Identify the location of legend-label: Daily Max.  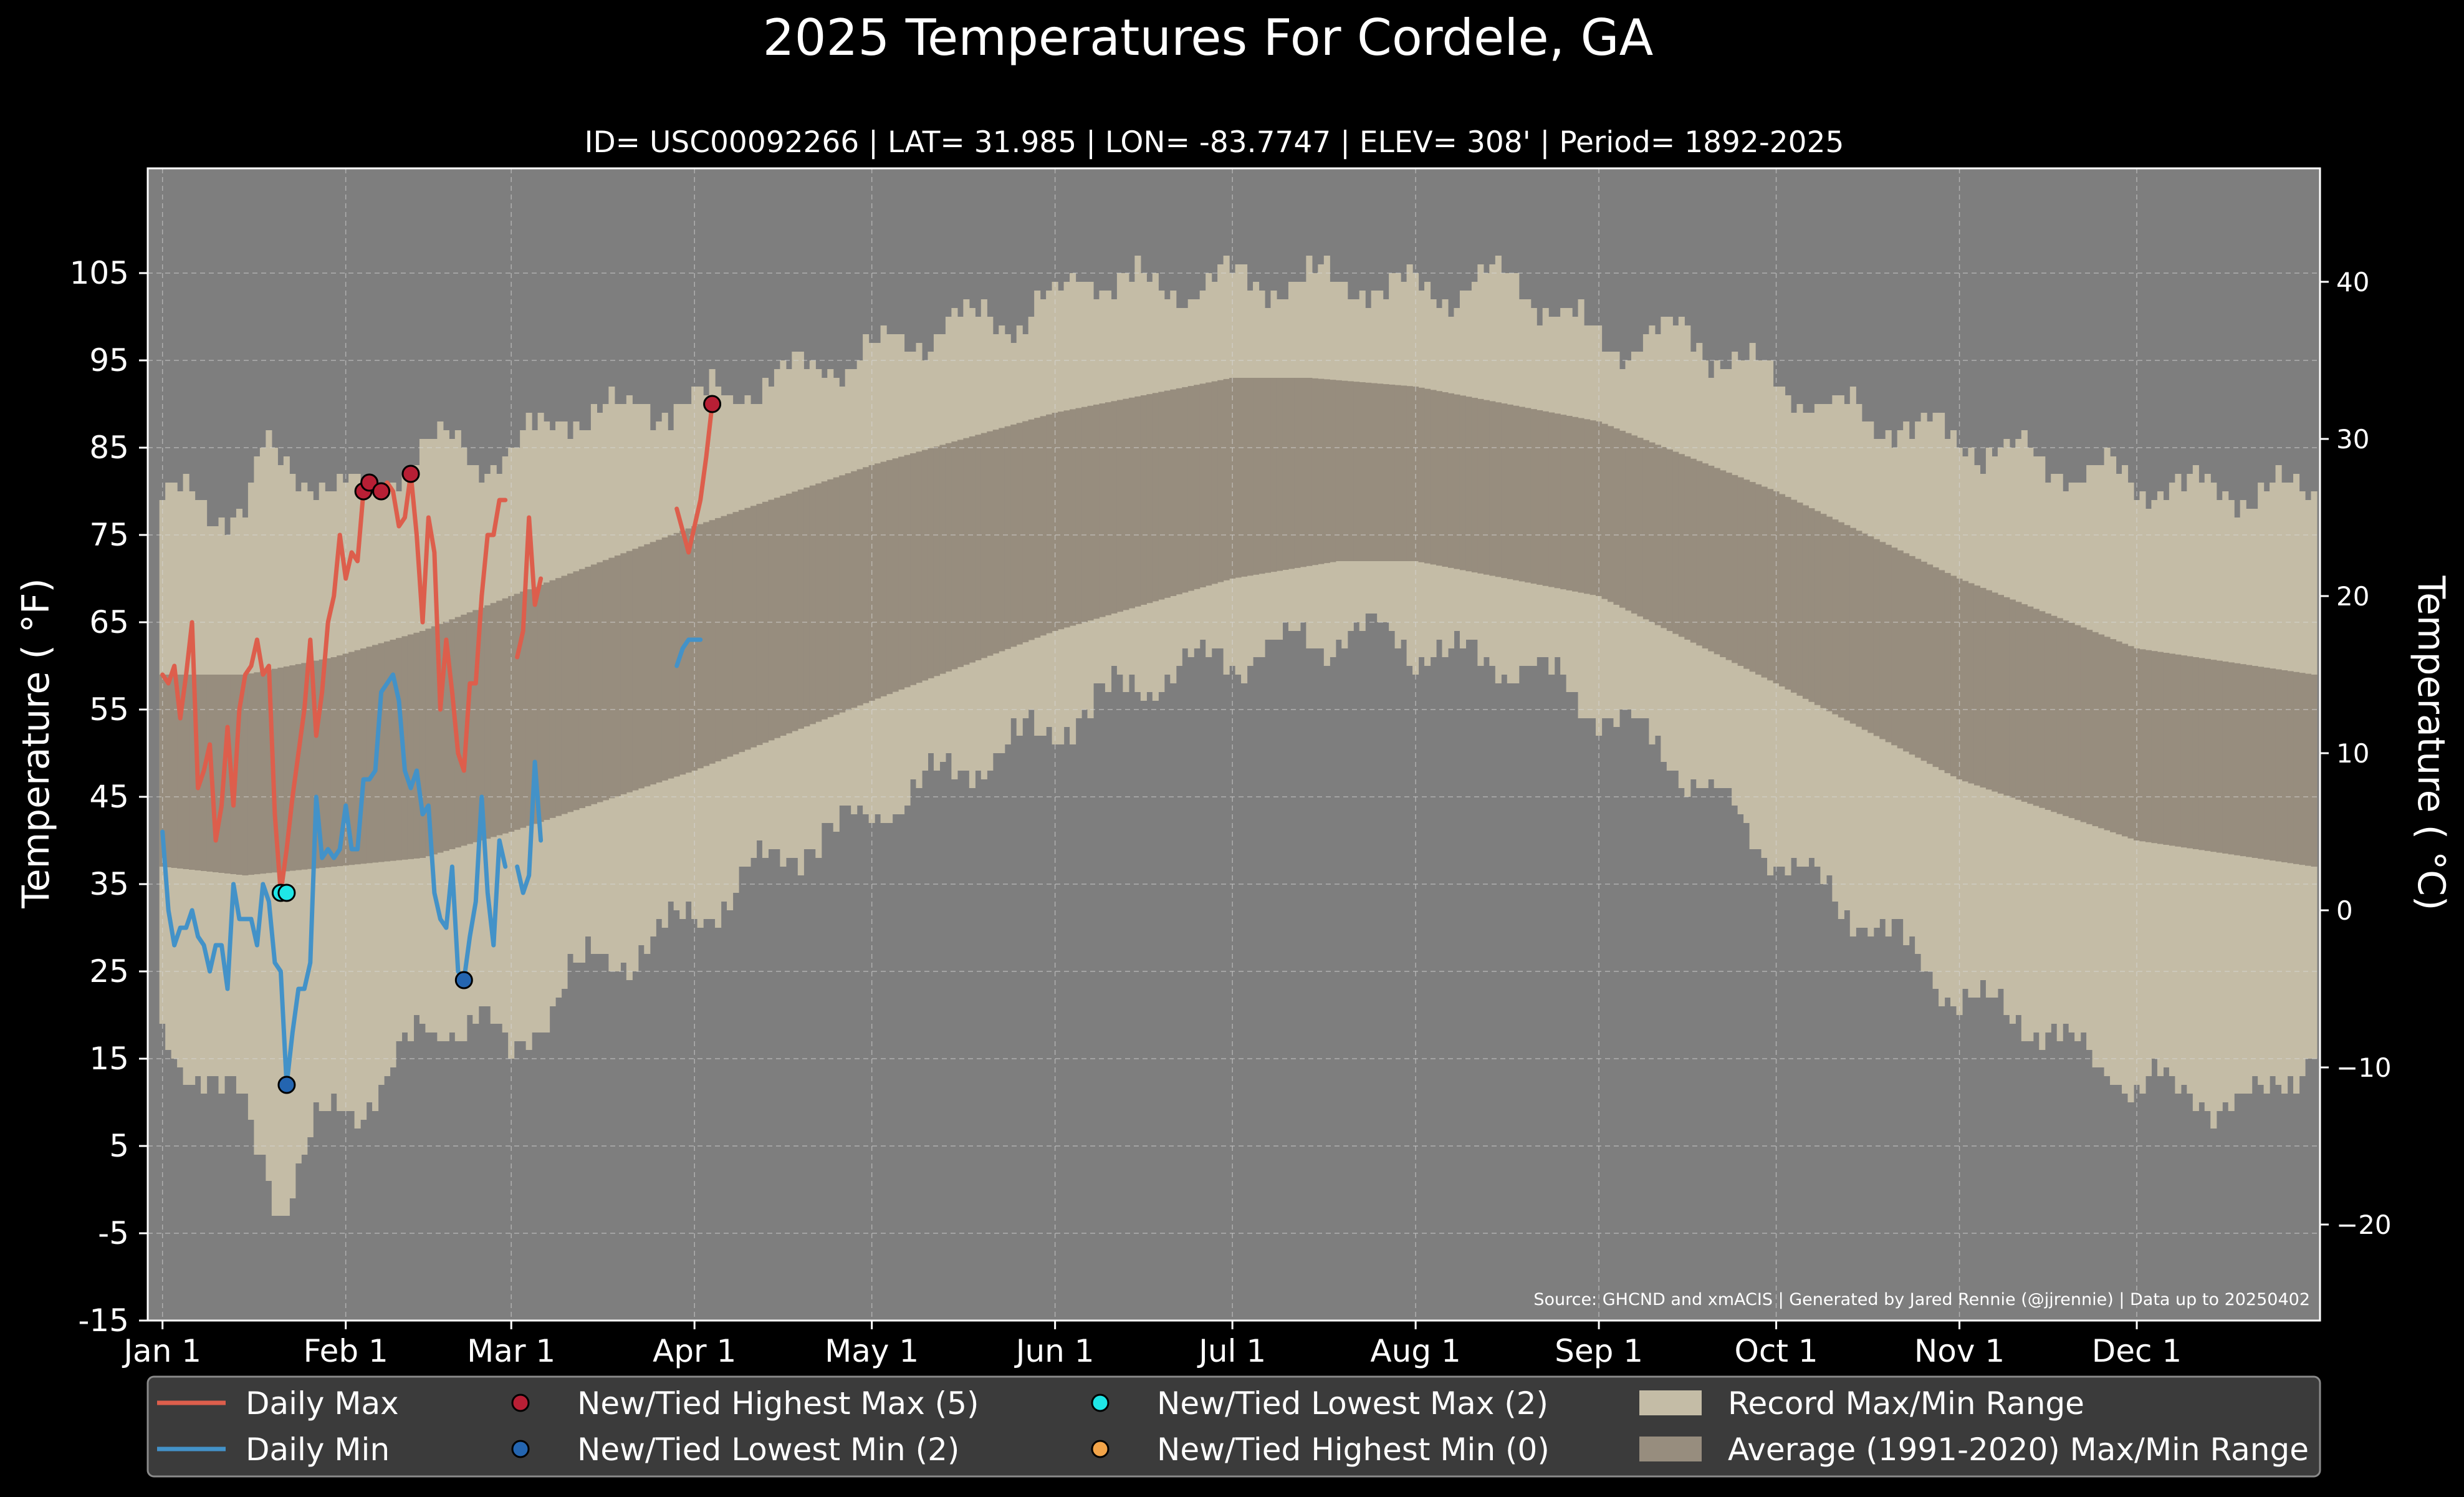
(322, 1403).